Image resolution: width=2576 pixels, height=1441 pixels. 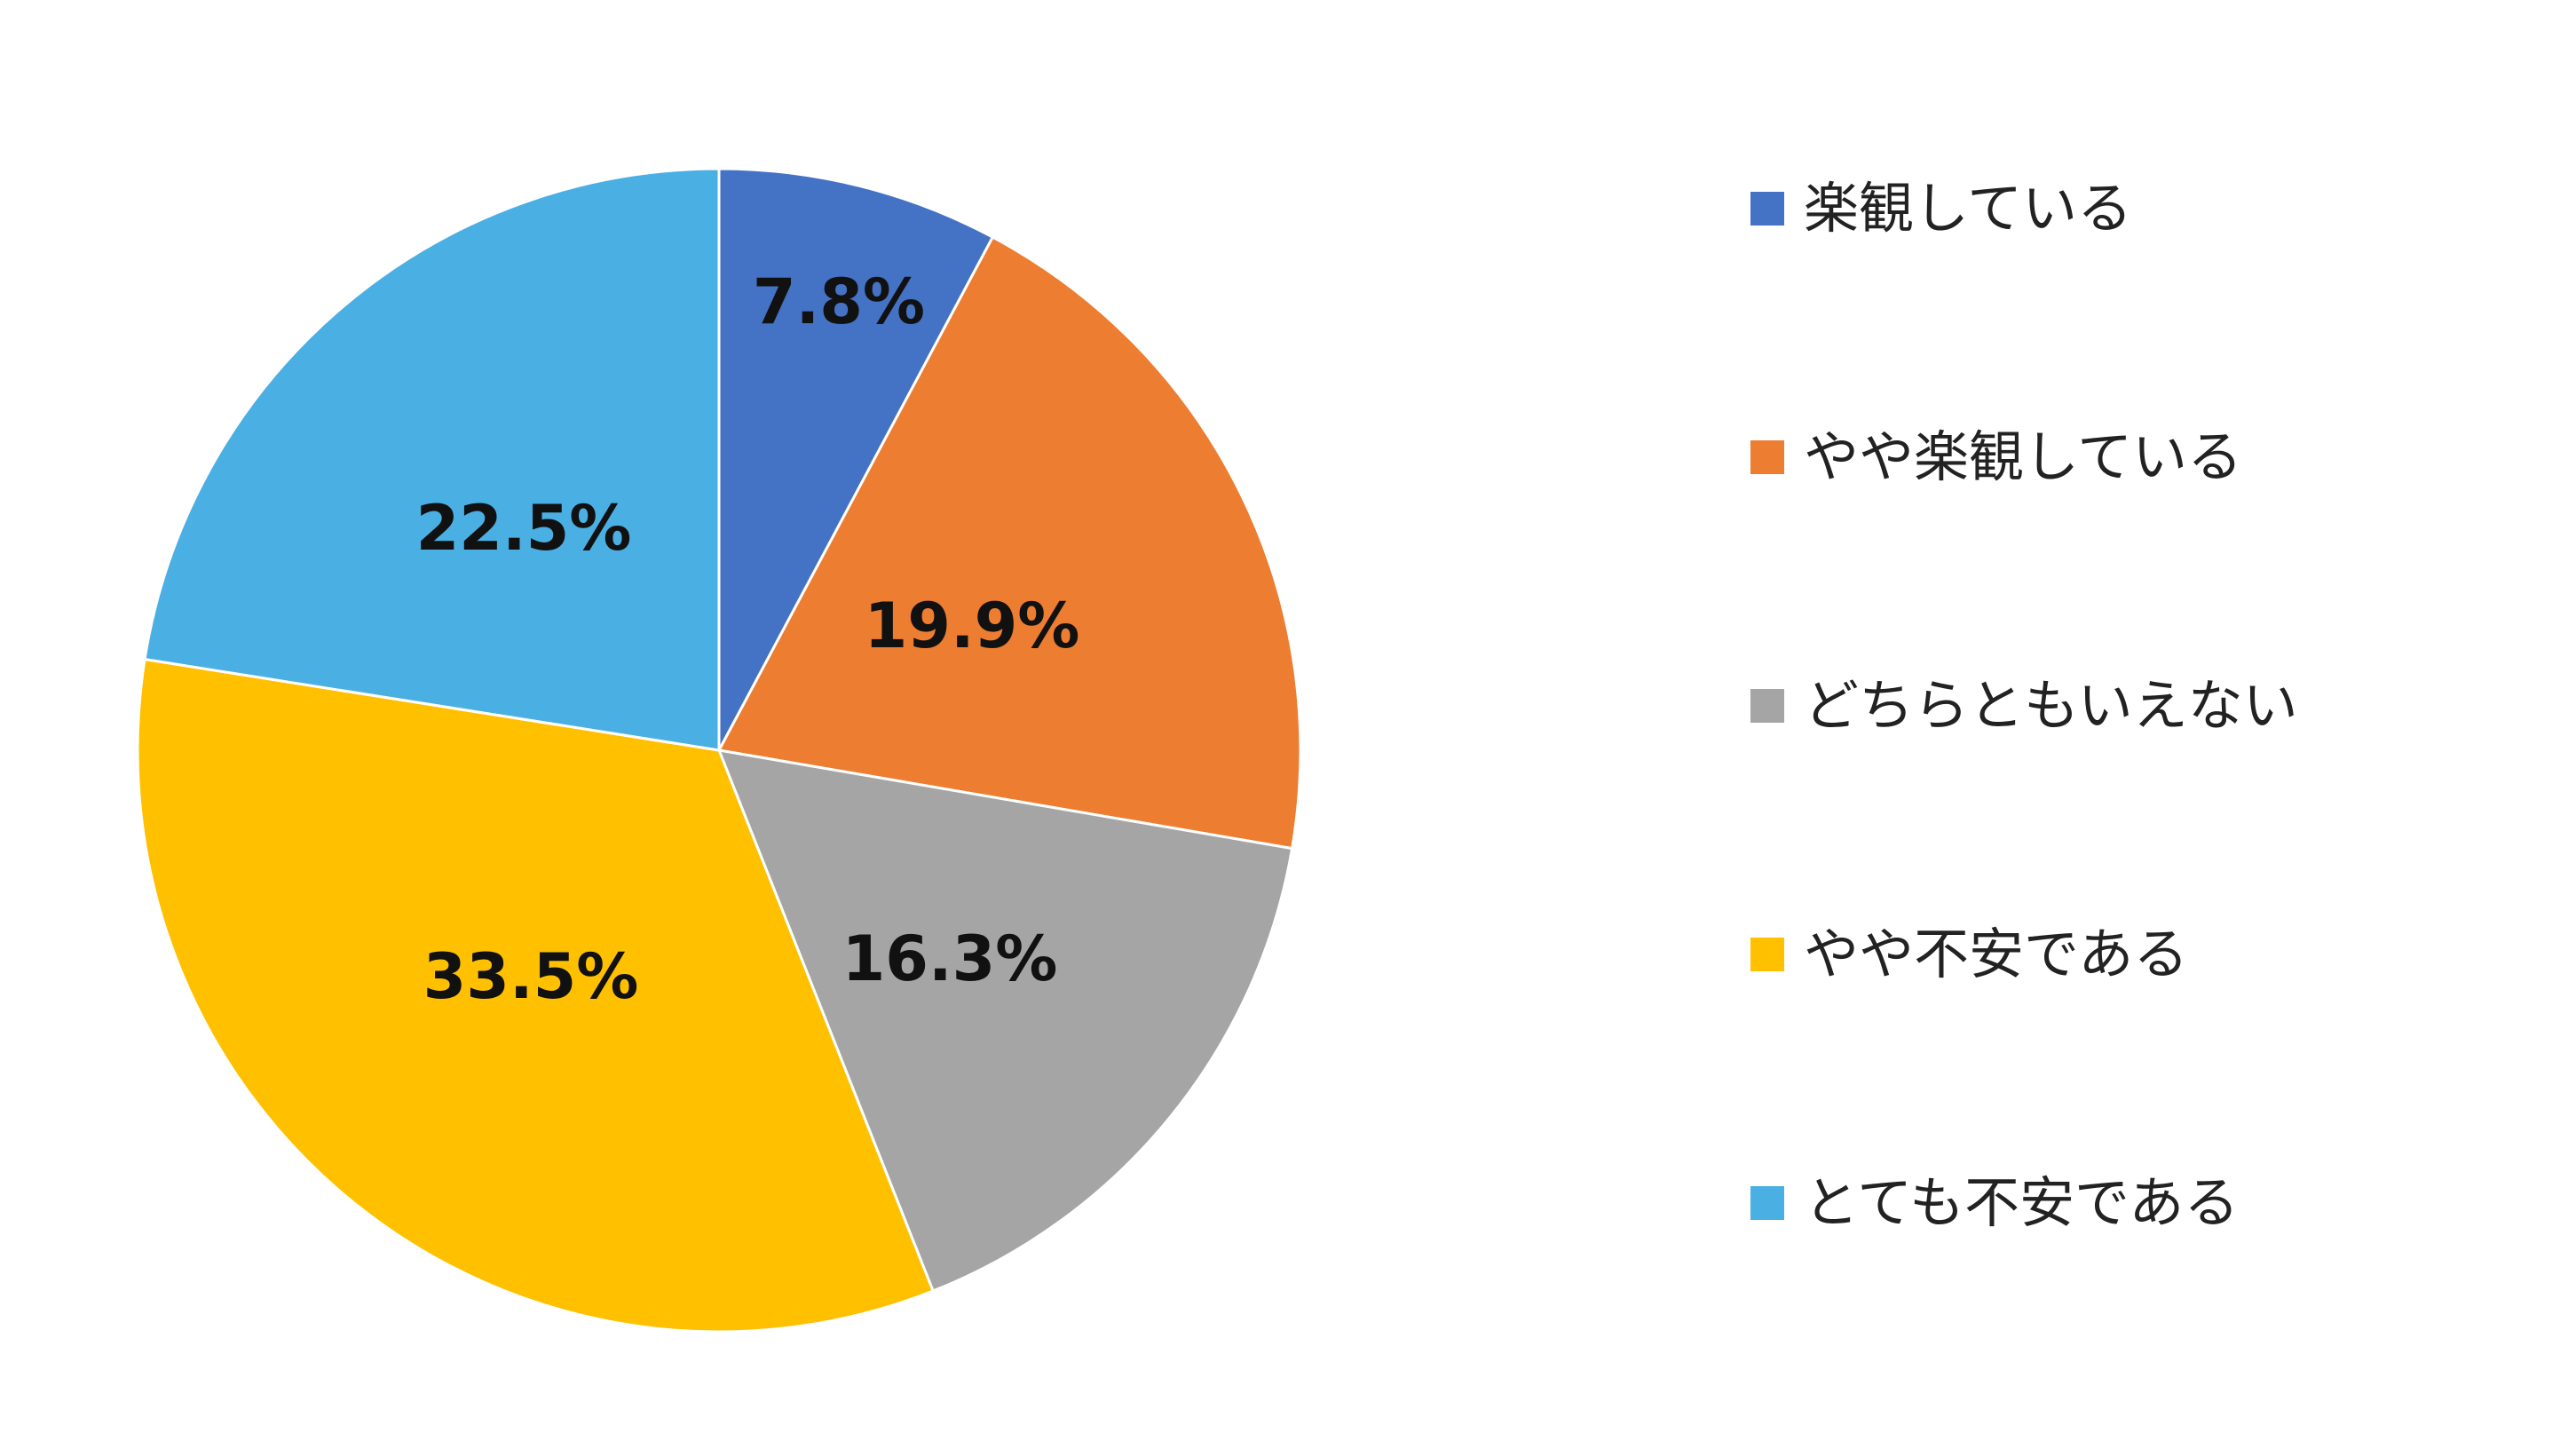 I want to click on legend-item-5: とても不安である, so click(x=1994, y=1203).